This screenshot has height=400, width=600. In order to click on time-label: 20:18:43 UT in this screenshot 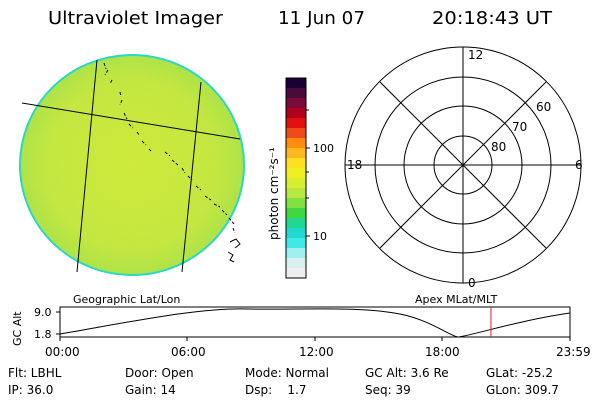, I will do `click(492, 18)`.